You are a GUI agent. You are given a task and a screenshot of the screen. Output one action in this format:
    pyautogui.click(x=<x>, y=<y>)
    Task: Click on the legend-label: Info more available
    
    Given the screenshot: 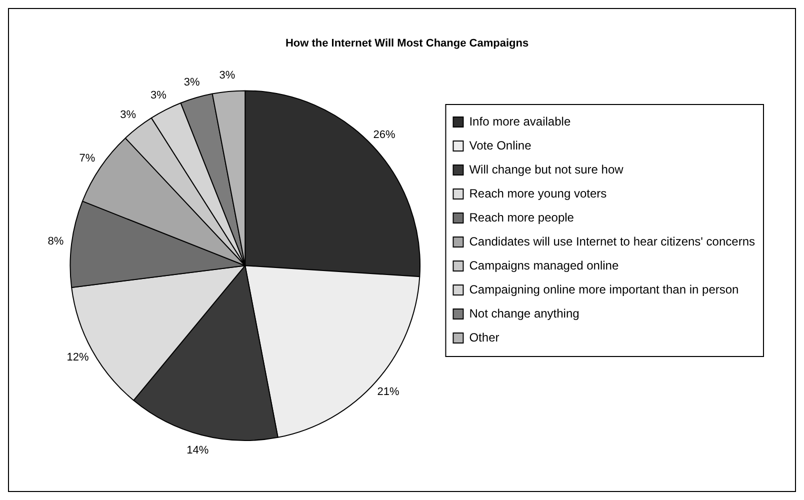 What is the action you would take?
    pyautogui.click(x=520, y=121)
    